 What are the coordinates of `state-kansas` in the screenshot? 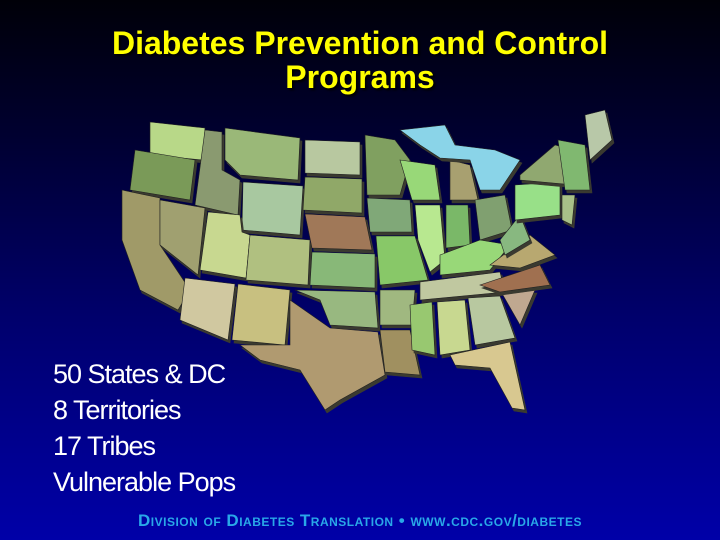 It's located at (342, 270).